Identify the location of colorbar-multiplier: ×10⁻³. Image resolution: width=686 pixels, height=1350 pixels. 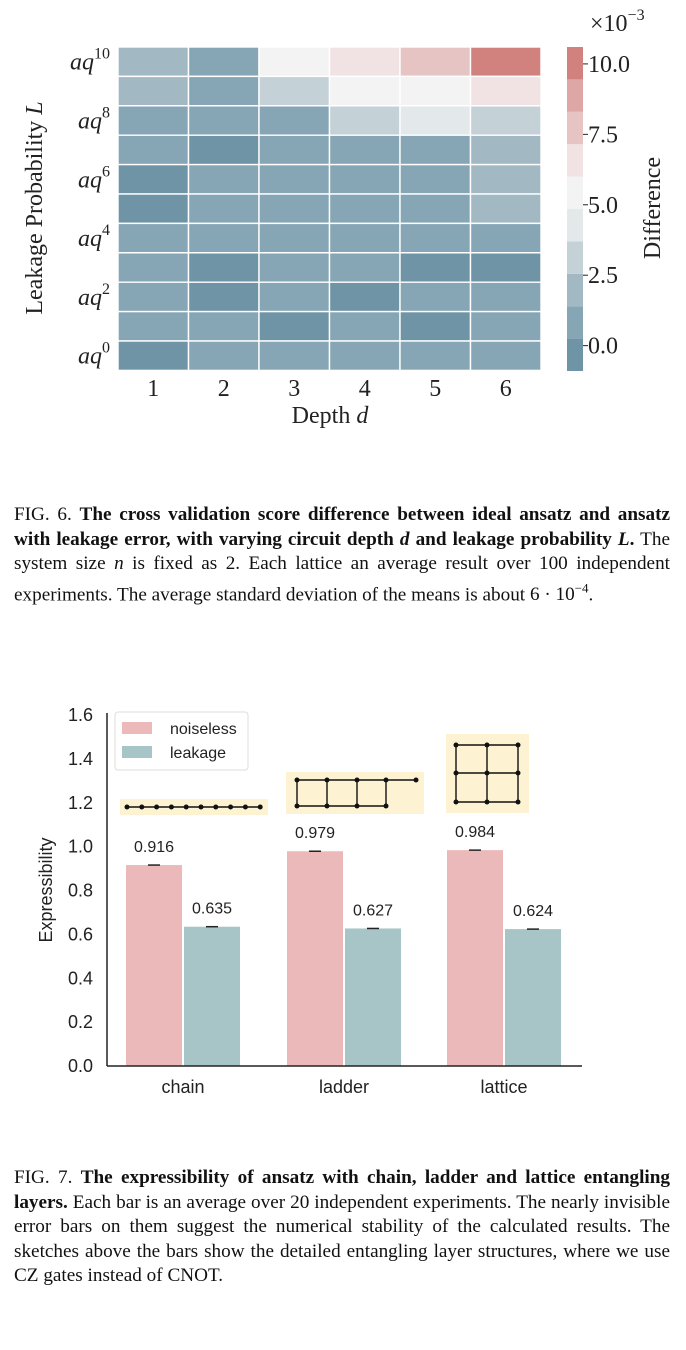
(617, 22).